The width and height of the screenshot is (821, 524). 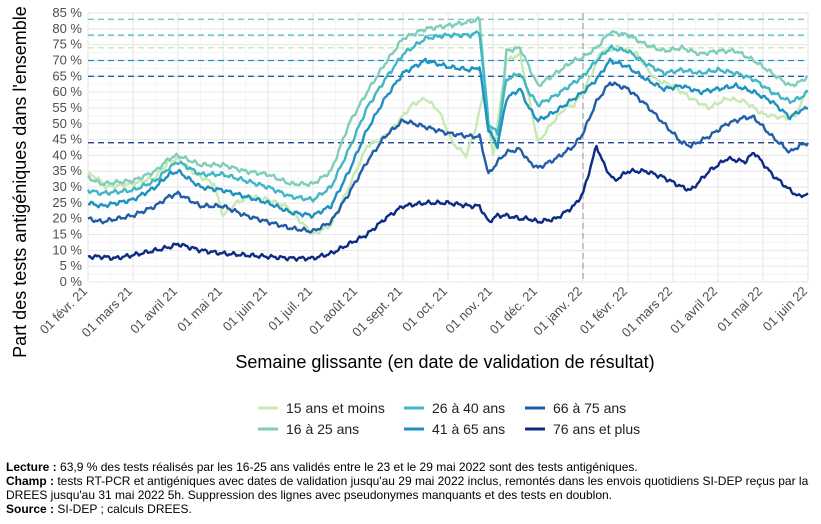 What do you see at coordinates (596, 429) in the screenshot?
I see `legend-label: 76 ans et plus` at bounding box center [596, 429].